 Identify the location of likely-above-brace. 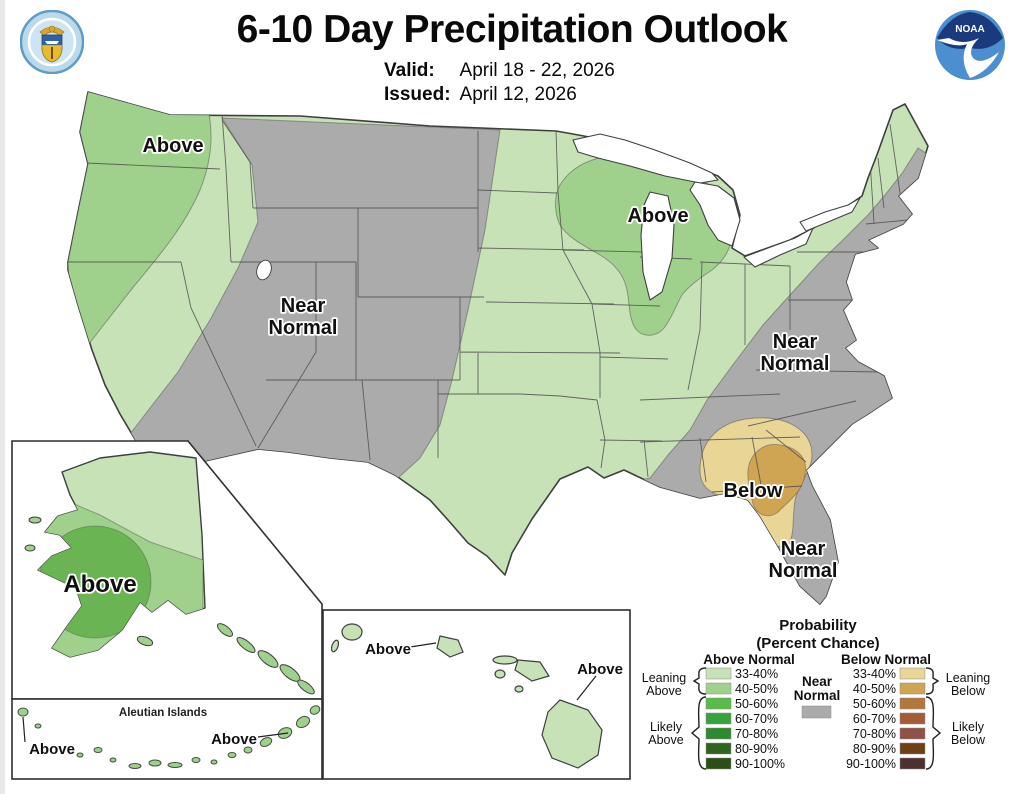
(698, 733).